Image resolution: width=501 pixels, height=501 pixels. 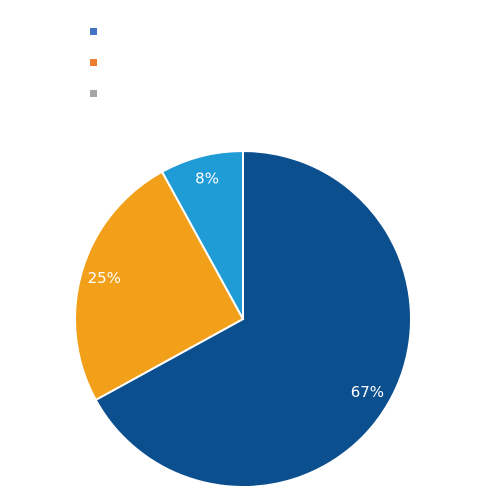 What do you see at coordinates (367, 392) in the screenshot?
I see `data-label: 67%` at bounding box center [367, 392].